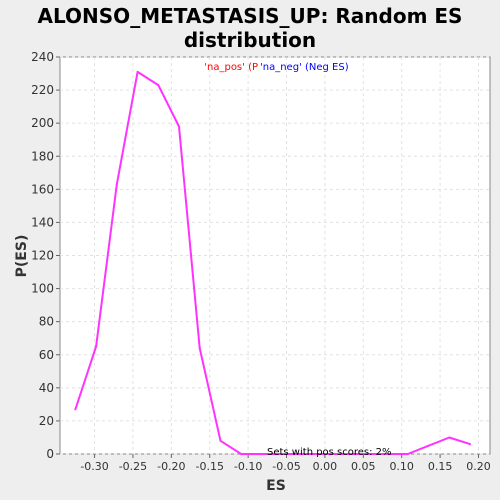 The height and width of the screenshot is (500, 500). Describe the element at coordinates (22, 256) in the screenshot. I see `y-axis-label: P(ES)` at that location.